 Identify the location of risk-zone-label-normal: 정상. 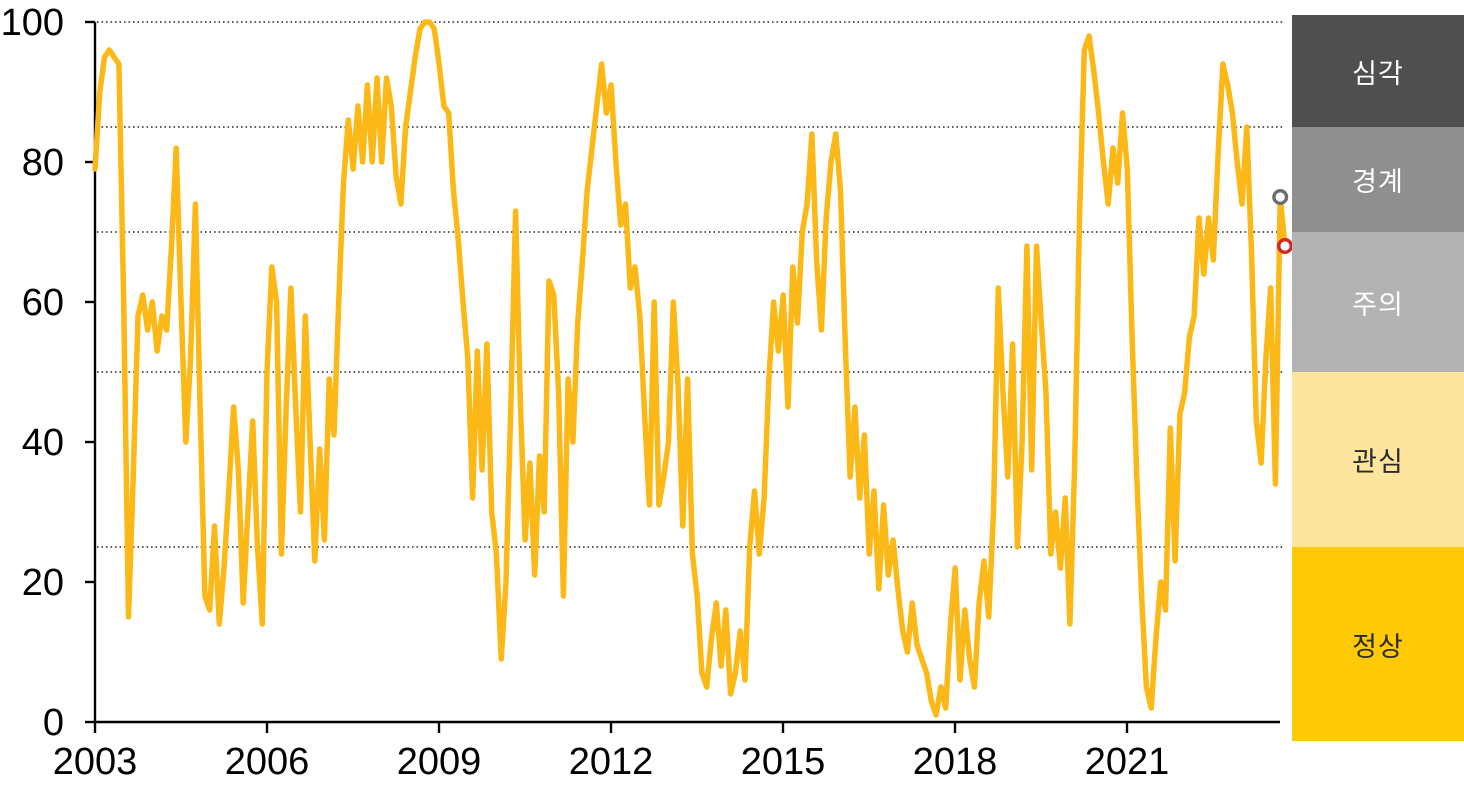
(1378, 646).